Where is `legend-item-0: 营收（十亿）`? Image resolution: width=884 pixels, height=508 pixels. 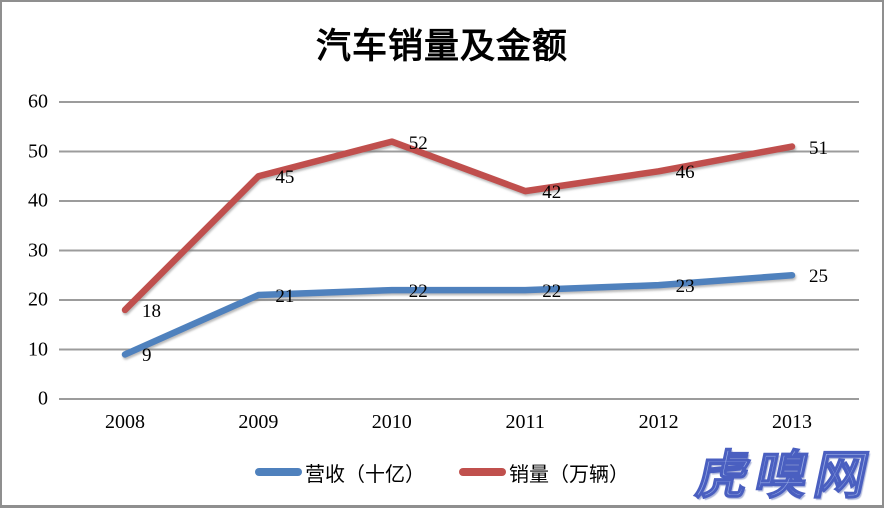
legend-item-0: 营收（十亿） is located at coordinates (340, 472).